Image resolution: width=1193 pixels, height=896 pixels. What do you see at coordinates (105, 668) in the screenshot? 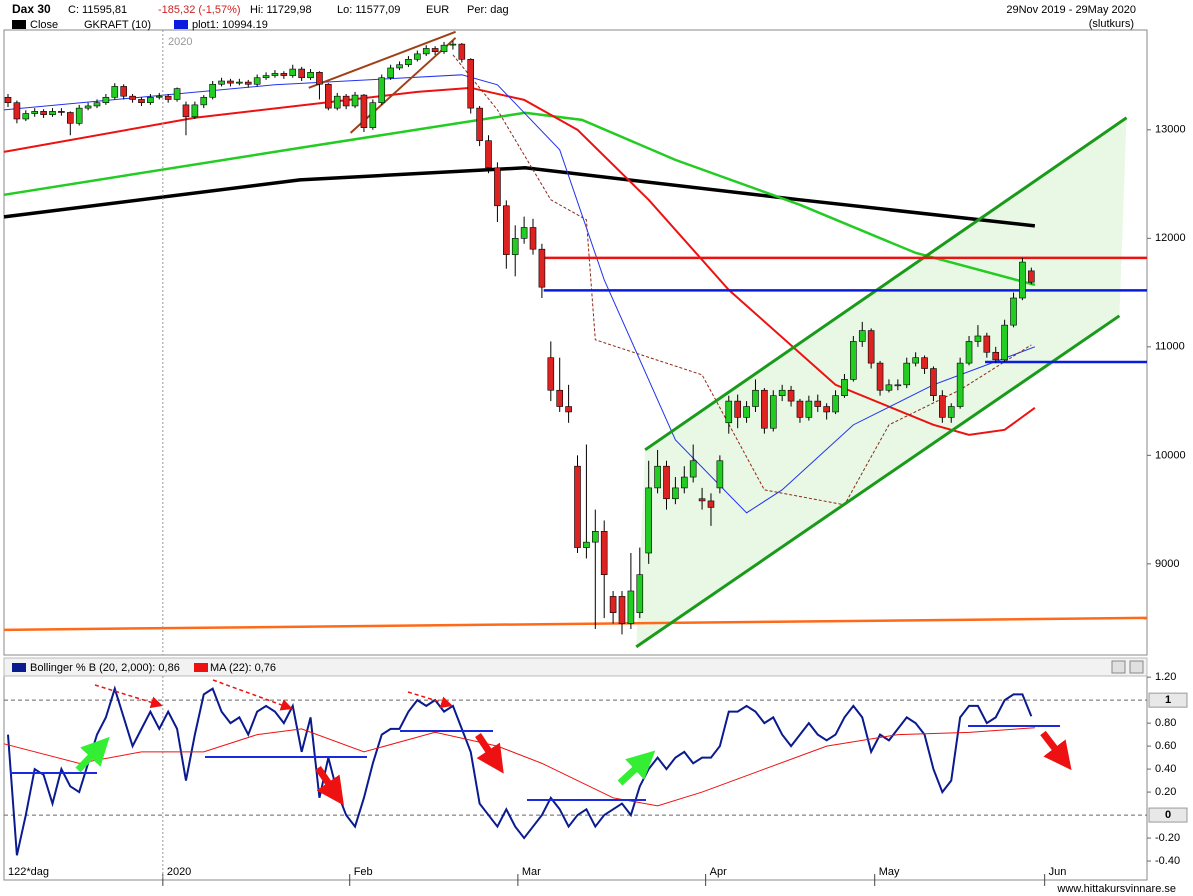
I see `legend-bollinger: Bollinger % B (20, 2,000): 0,86` at bounding box center [105, 668].